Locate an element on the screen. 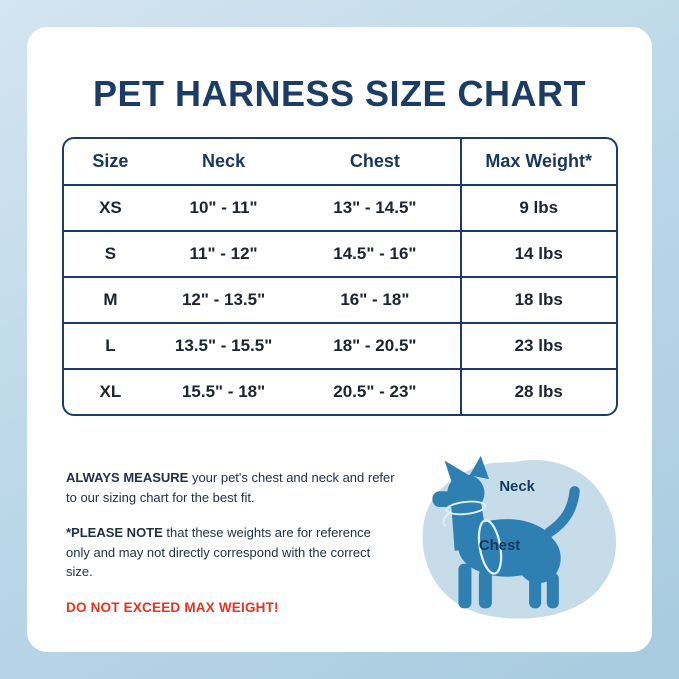 The width and height of the screenshot is (679, 679). size-cell: S is located at coordinates (110, 254).